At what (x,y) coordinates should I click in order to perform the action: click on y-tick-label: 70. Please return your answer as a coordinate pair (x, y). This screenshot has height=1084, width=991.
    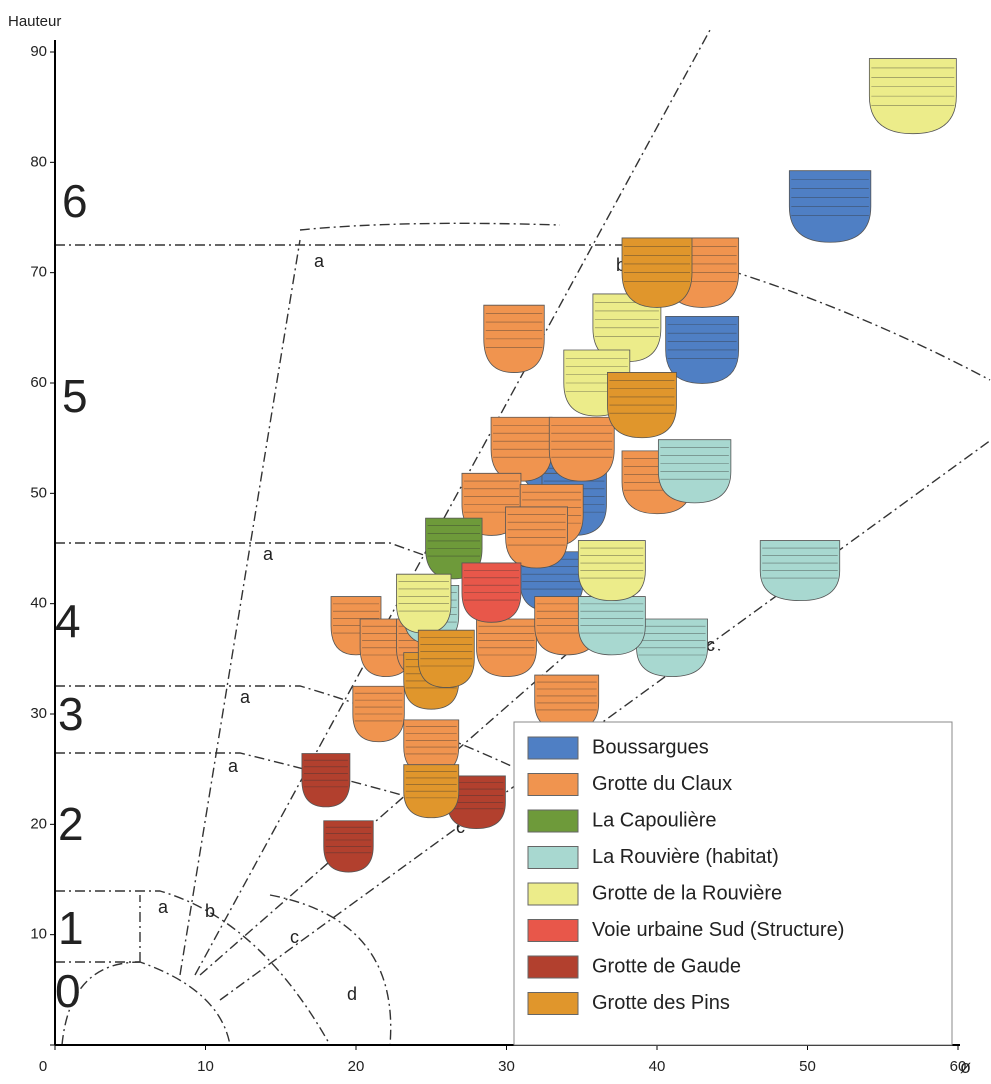
    Looking at the image, I should click on (38, 272).